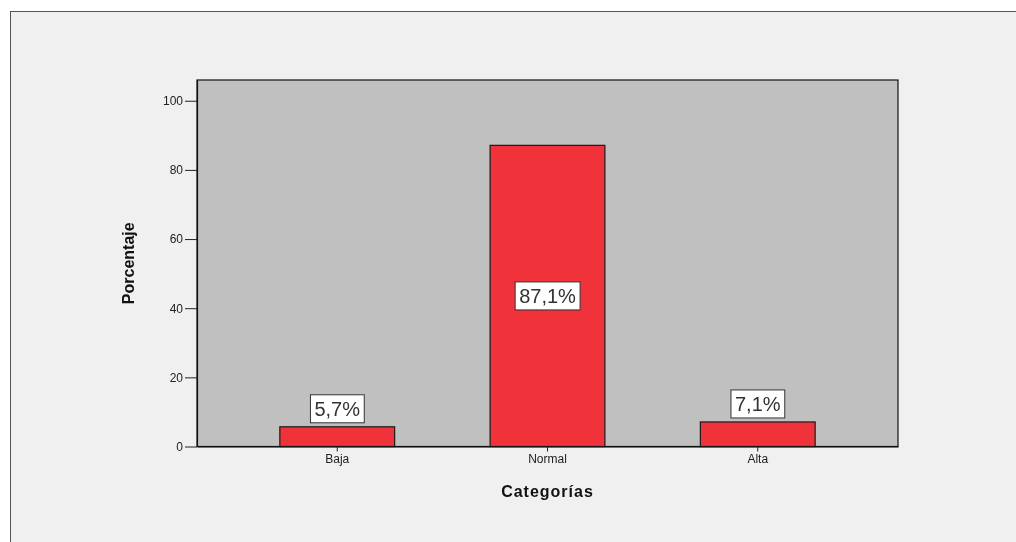 The image size is (1016, 542). What do you see at coordinates (757, 403) in the screenshot?
I see `data-label: 7,1%` at bounding box center [757, 403].